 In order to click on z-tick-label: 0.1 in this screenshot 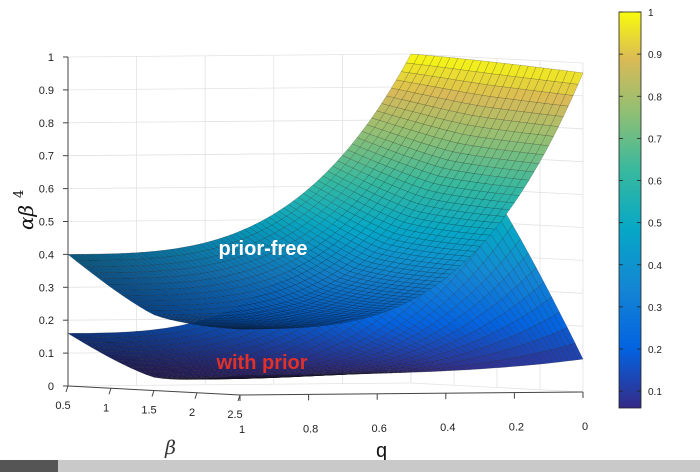, I will do `click(46, 354)`.